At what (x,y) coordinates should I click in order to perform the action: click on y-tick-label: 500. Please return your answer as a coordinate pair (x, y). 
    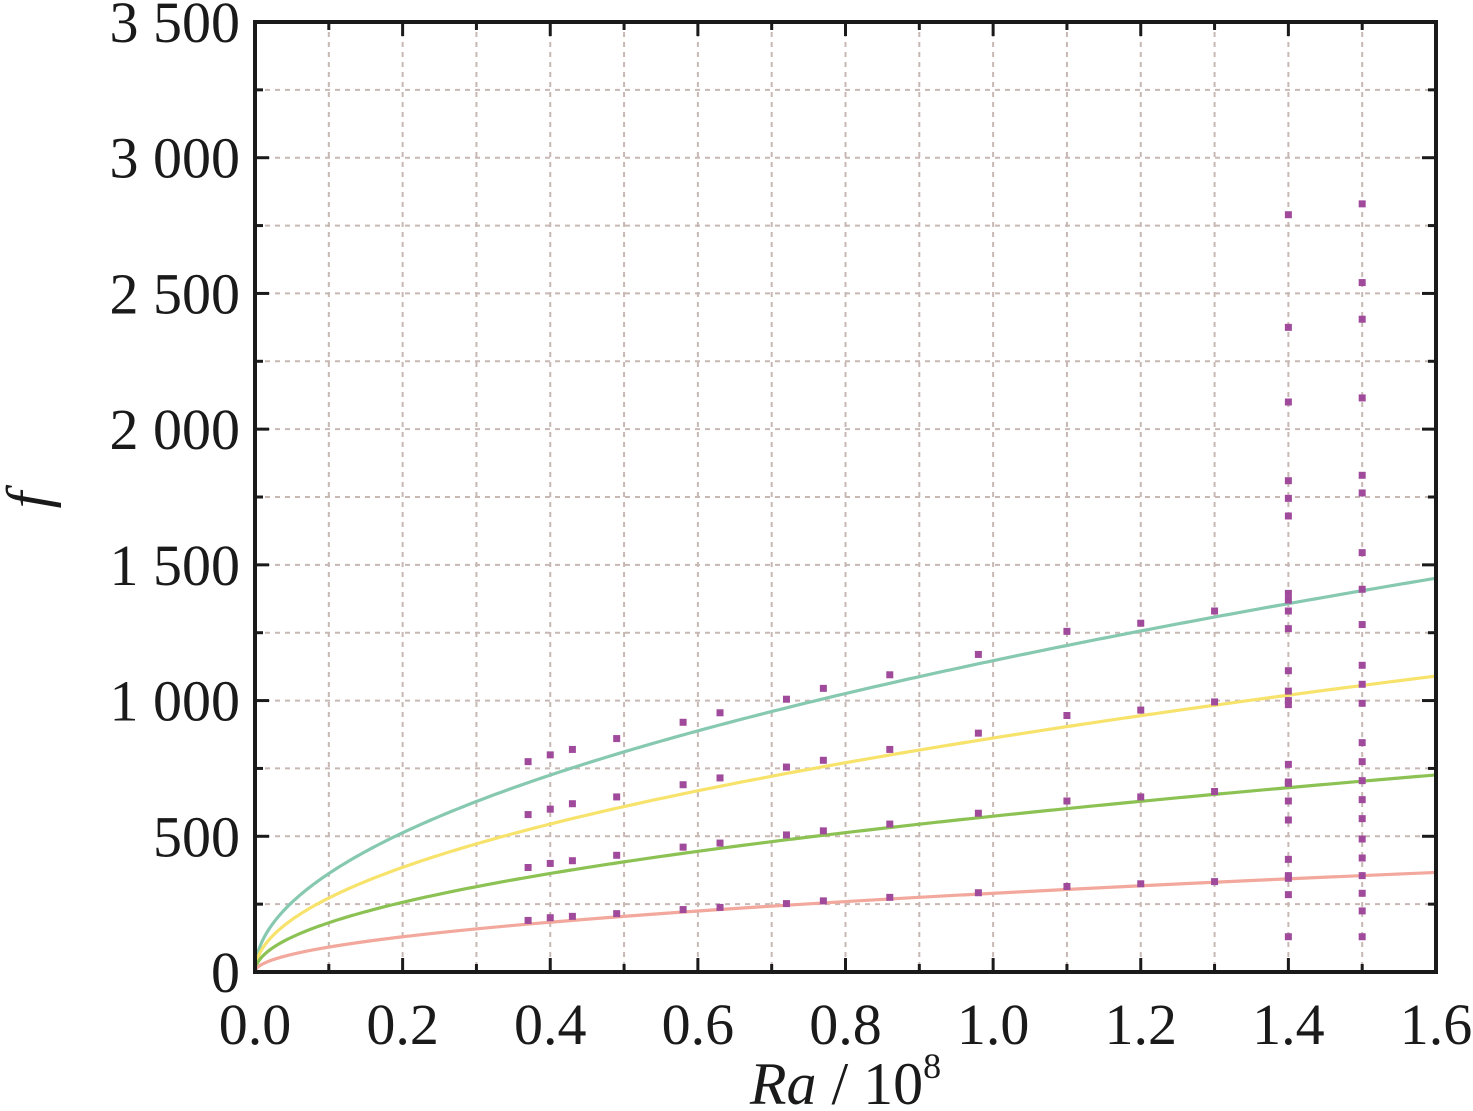
    Looking at the image, I should click on (196, 836).